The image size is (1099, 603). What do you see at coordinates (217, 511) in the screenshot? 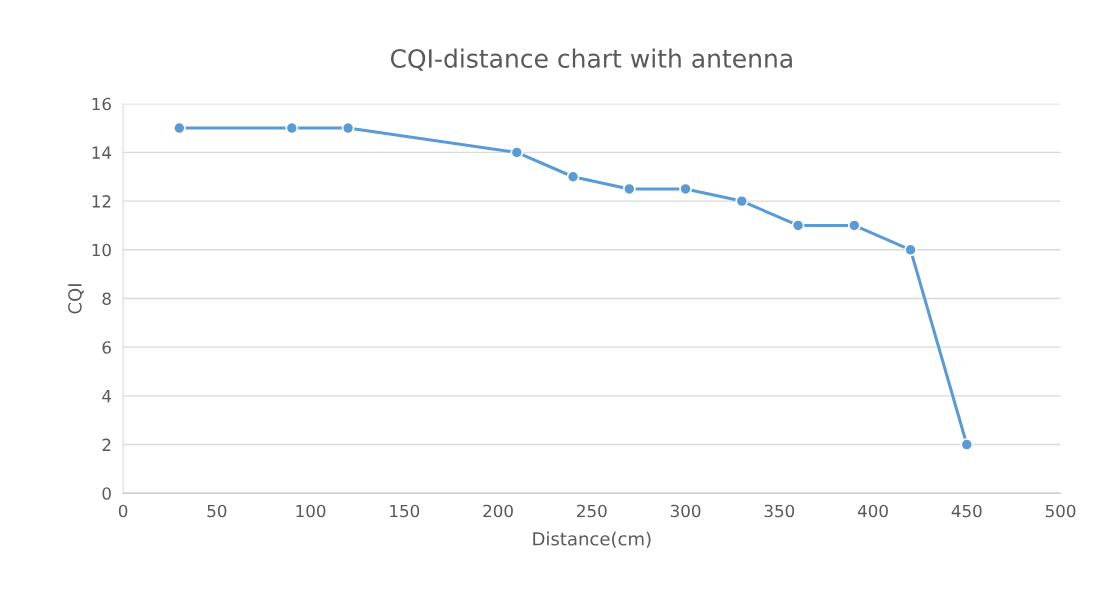
I see `x-tick-label: 50` at bounding box center [217, 511].